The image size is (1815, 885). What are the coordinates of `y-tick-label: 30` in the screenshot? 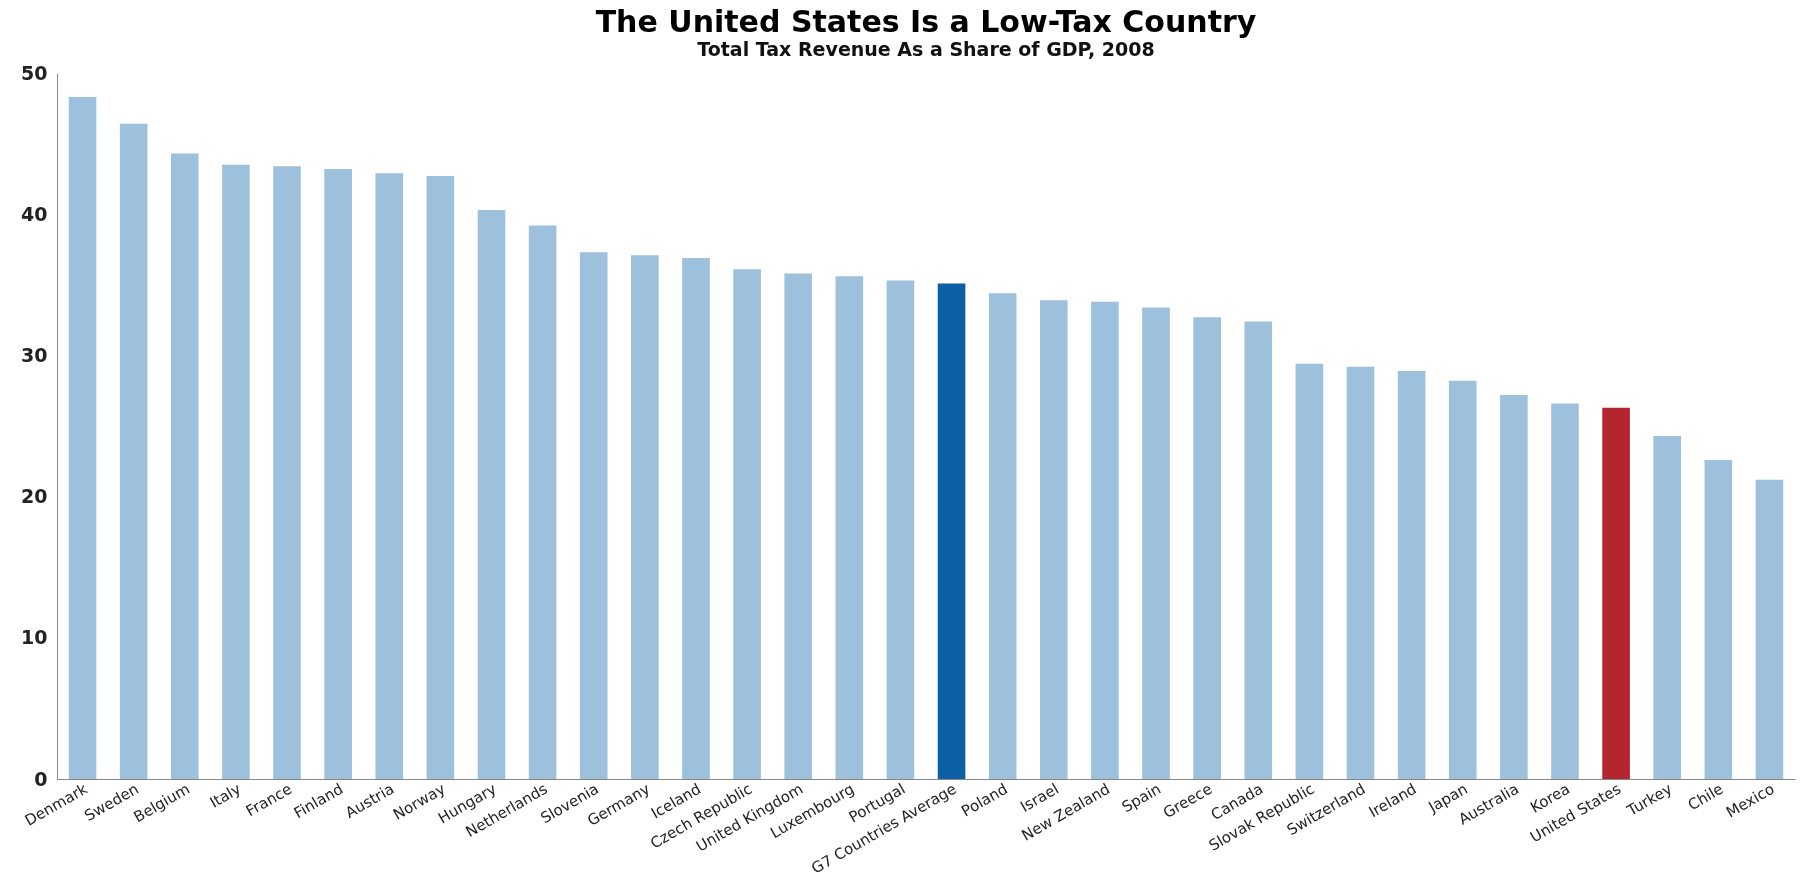 It's located at (34, 354).